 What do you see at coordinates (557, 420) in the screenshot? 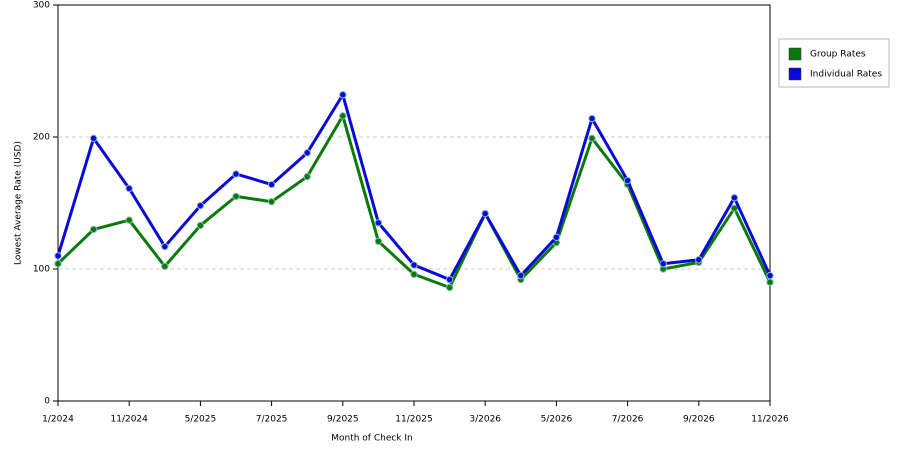
I see `x-tick-label: 5/2026` at bounding box center [557, 420].